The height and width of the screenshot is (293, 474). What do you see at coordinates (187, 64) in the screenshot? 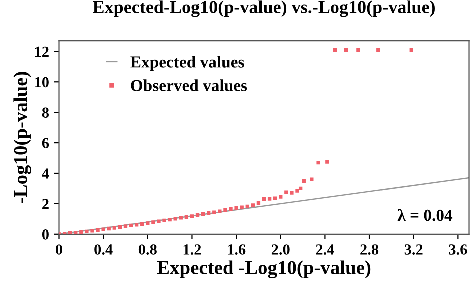
I see `legend-label: Expected values` at bounding box center [187, 64].